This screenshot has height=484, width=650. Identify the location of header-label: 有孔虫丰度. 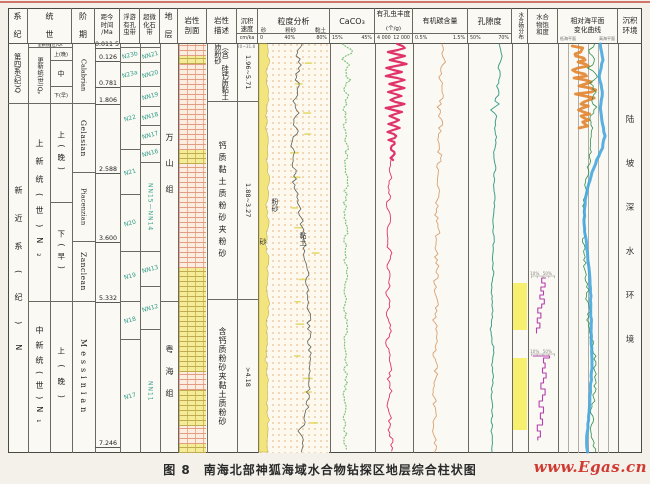
(393, 13).